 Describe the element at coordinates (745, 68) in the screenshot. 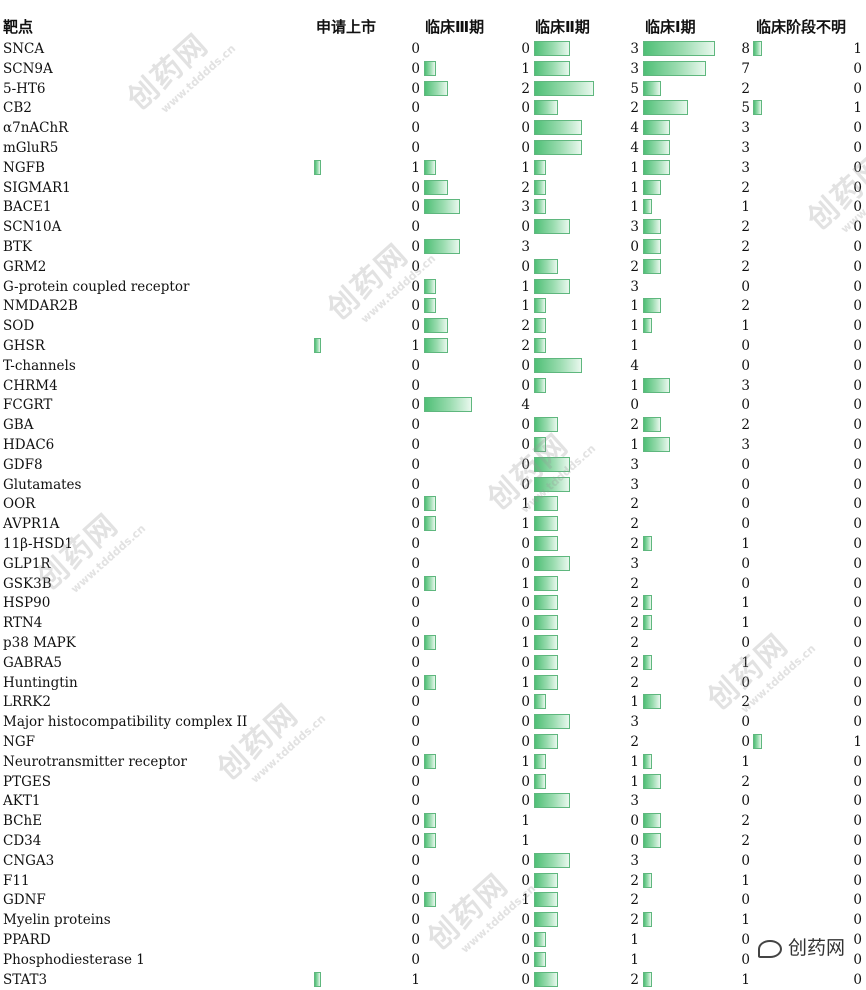

I see `value-phase1: 7` at that location.